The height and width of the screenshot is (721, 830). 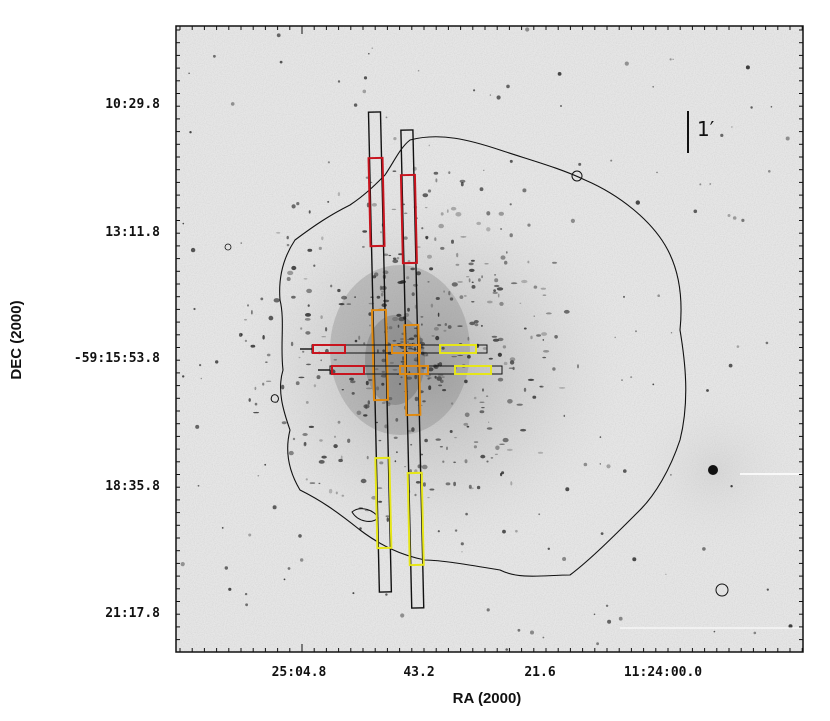 I want to click on slit-left, so click(x=380, y=352).